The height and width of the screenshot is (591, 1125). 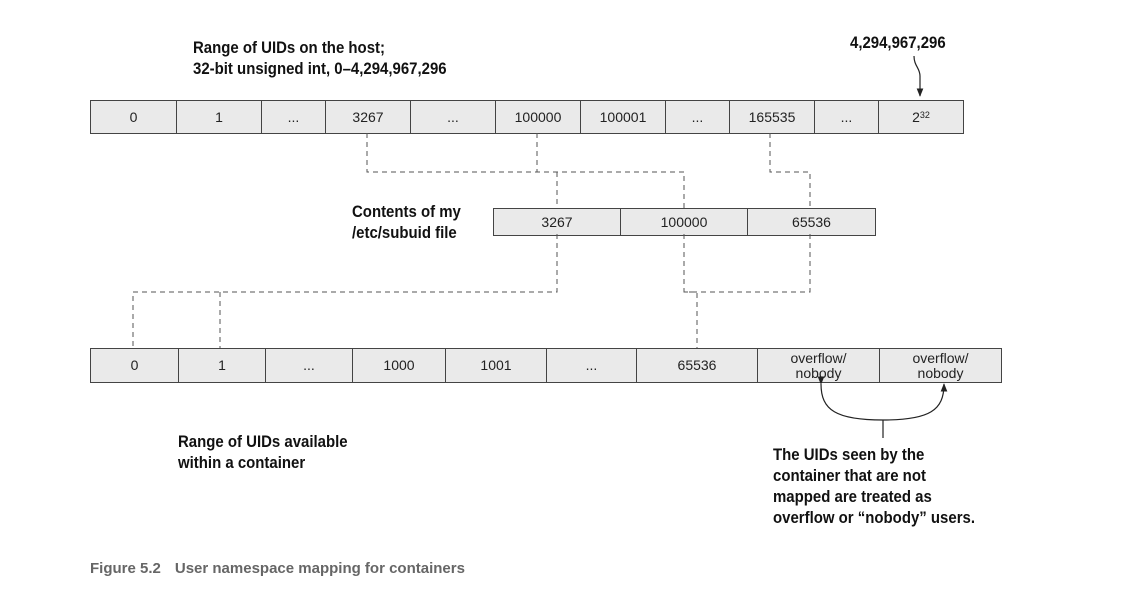 What do you see at coordinates (263, 441) in the screenshot?
I see `container-range-label-line1: Range of UIDs available` at bounding box center [263, 441].